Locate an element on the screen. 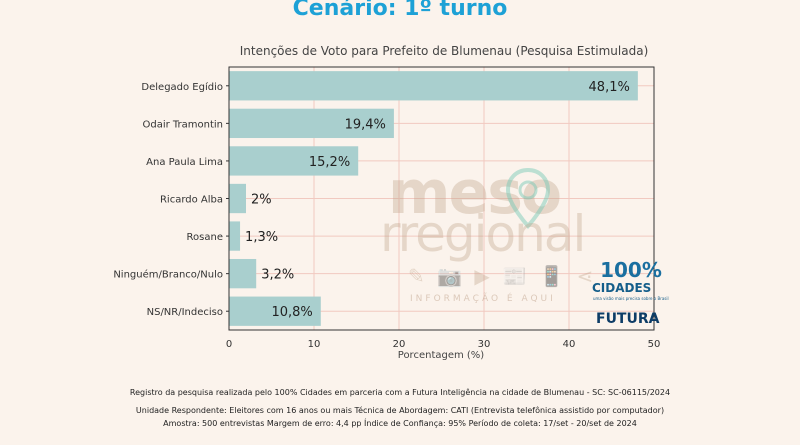 The image size is (800, 445). x-tick-label: 50 is located at coordinates (654, 344).